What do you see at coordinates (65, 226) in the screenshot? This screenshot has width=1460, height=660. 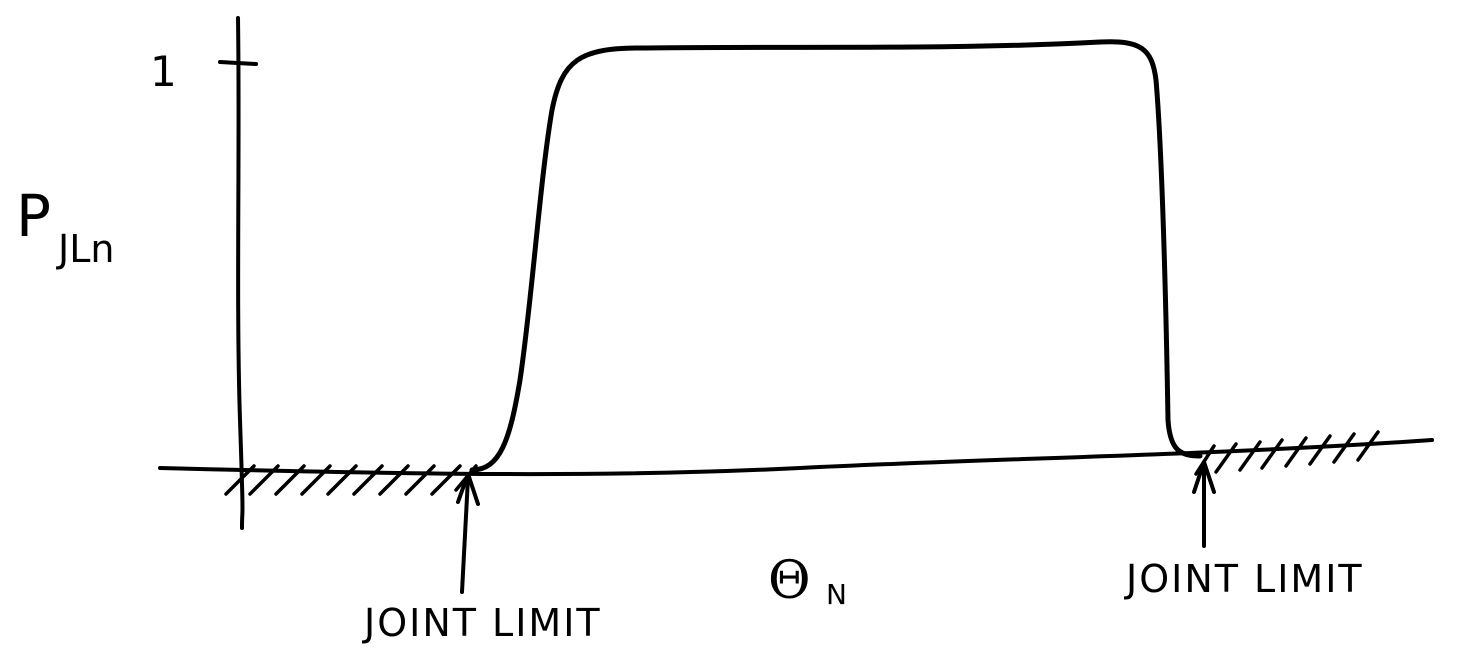 I see `y-axis-label: P JLn` at bounding box center [65, 226].